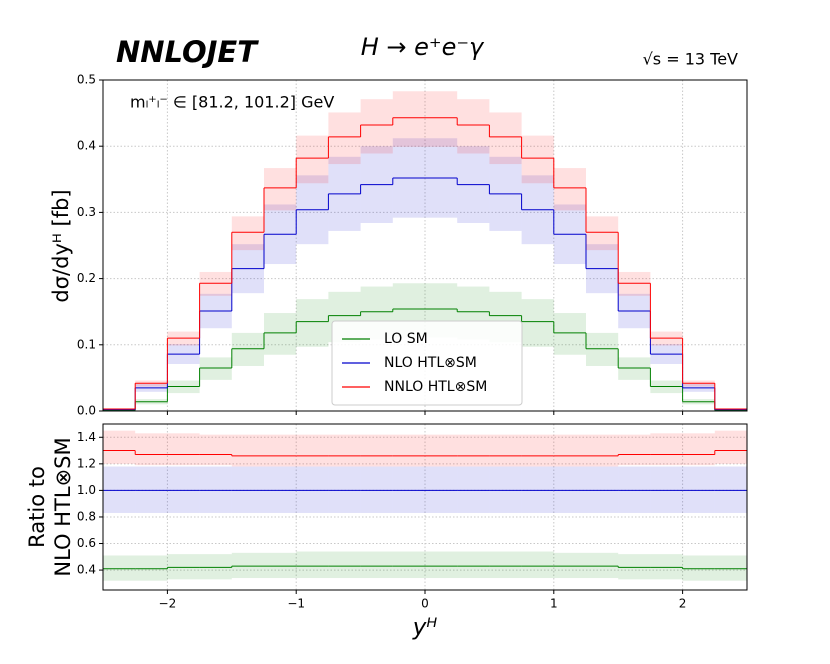 The width and height of the screenshot is (830, 664). I want to click on annotation: mₗ⁺ₗ⁻ ∈ [81.2, 101.2] GeV, so click(232, 102).